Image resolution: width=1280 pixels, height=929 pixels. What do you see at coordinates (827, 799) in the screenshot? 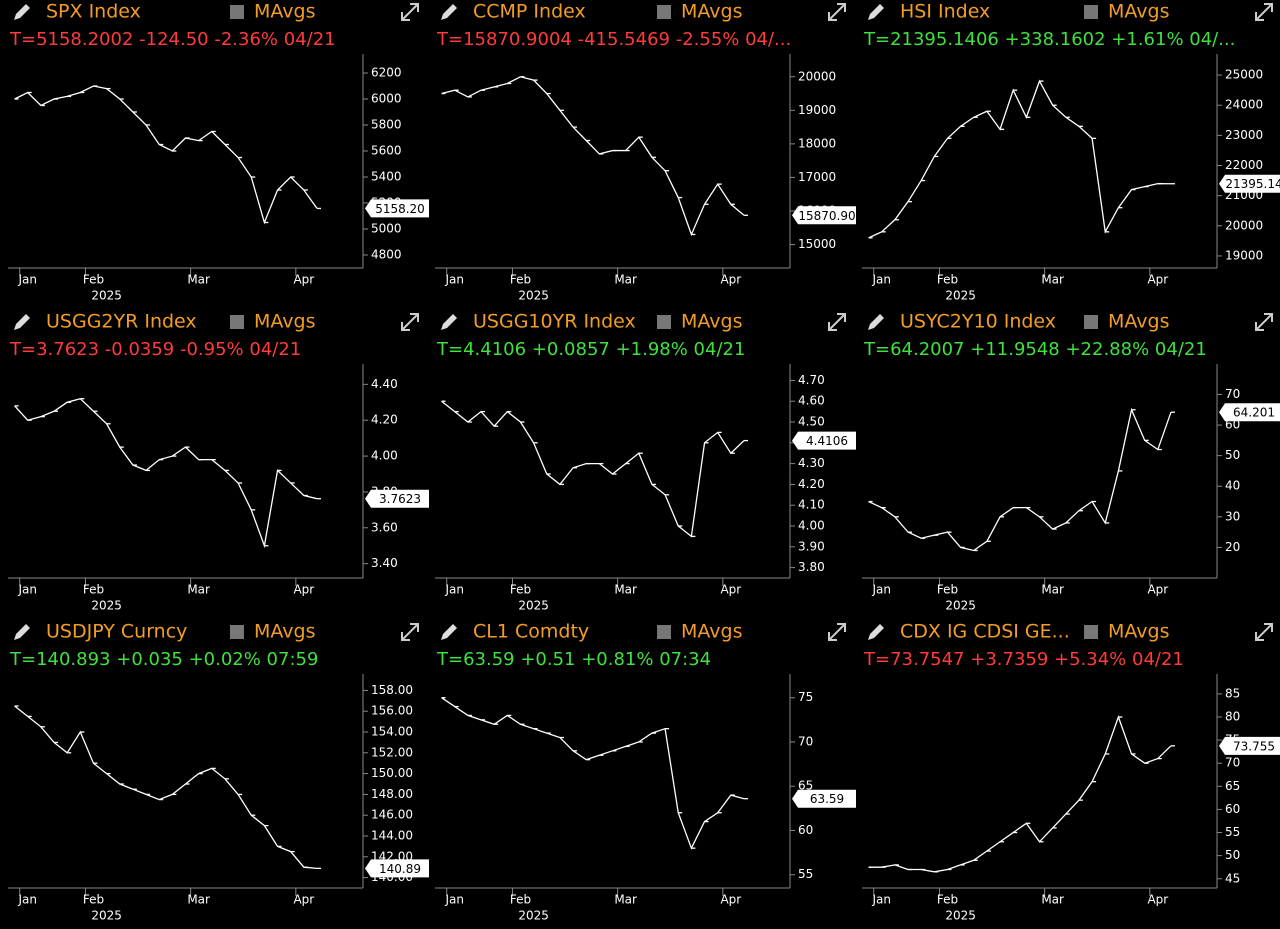
I see `last-price-label: 63.59` at bounding box center [827, 799].